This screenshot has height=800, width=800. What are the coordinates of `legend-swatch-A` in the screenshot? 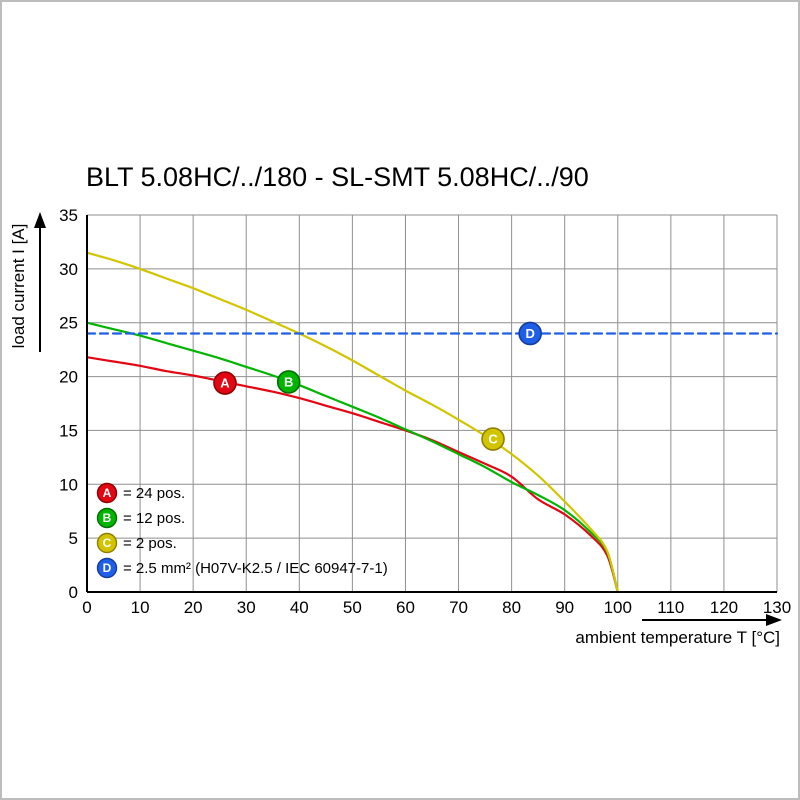 It's located at (107, 493).